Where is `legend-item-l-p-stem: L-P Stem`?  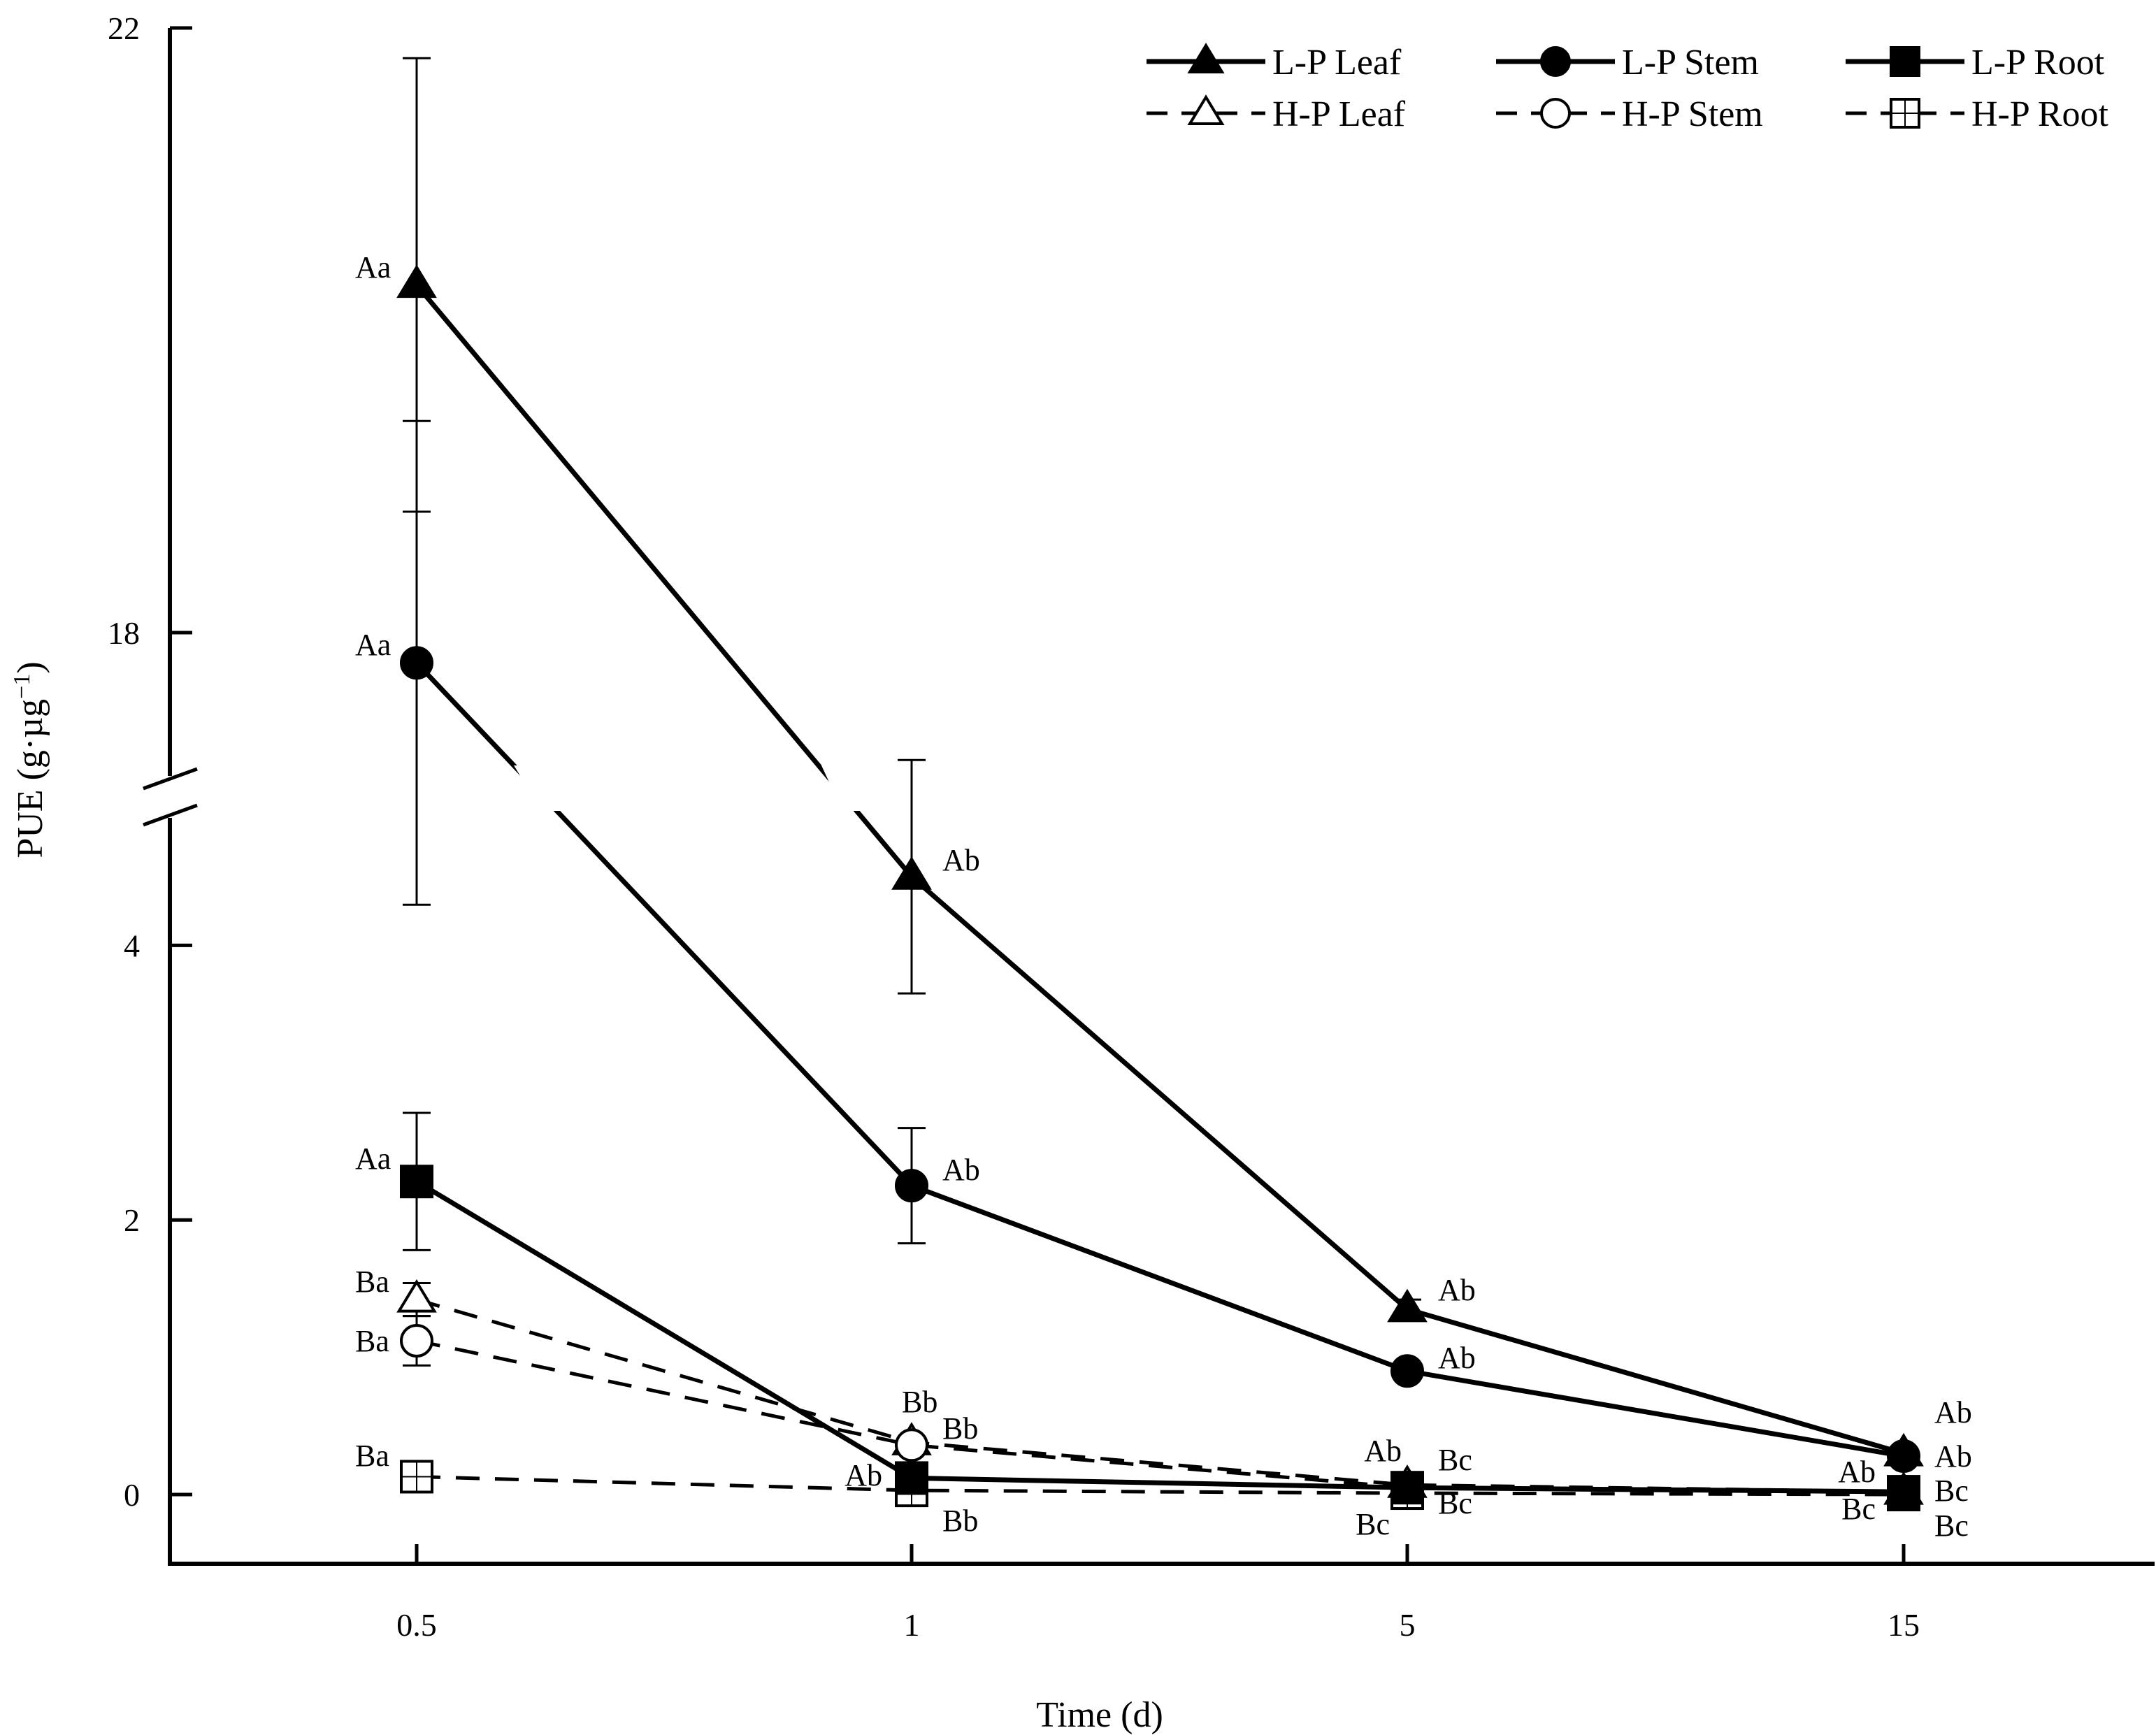
legend-item-l-p-stem: L-P Stem is located at coordinates (1627, 62).